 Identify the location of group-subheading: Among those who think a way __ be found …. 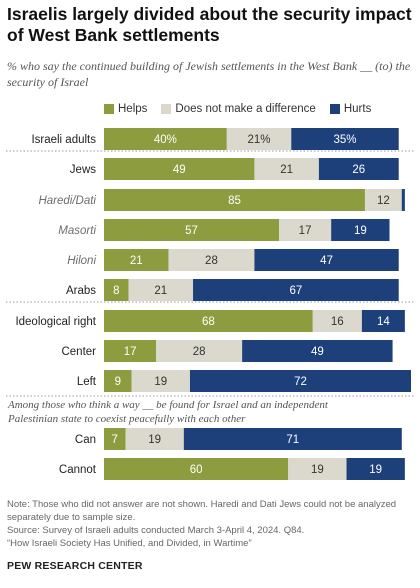
(168, 412).